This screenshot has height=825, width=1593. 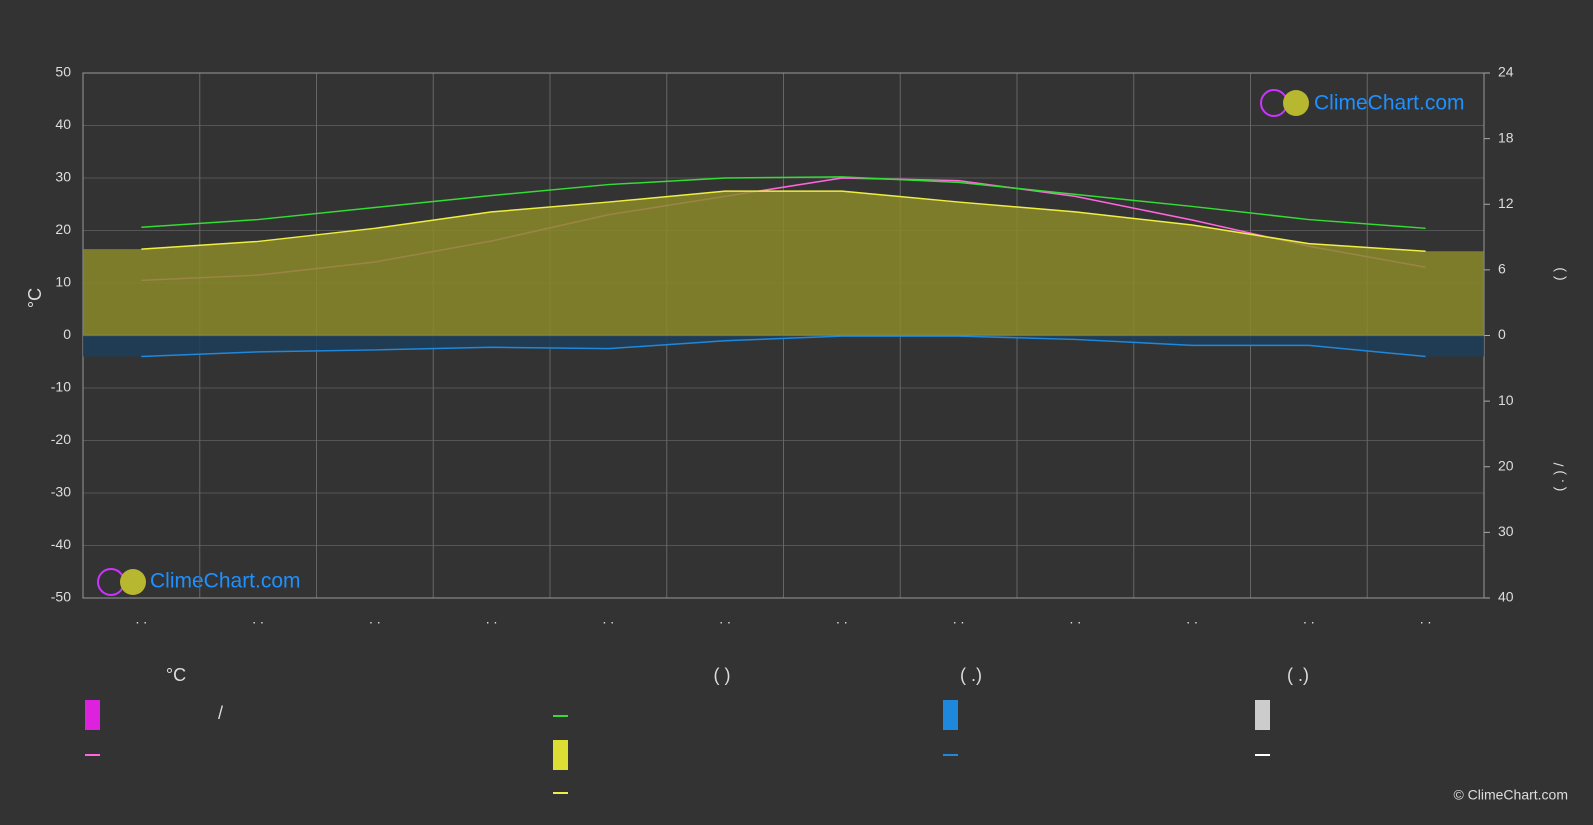 What do you see at coordinates (61, 544) in the screenshot?
I see `y-tick-label: -40` at bounding box center [61, 544].